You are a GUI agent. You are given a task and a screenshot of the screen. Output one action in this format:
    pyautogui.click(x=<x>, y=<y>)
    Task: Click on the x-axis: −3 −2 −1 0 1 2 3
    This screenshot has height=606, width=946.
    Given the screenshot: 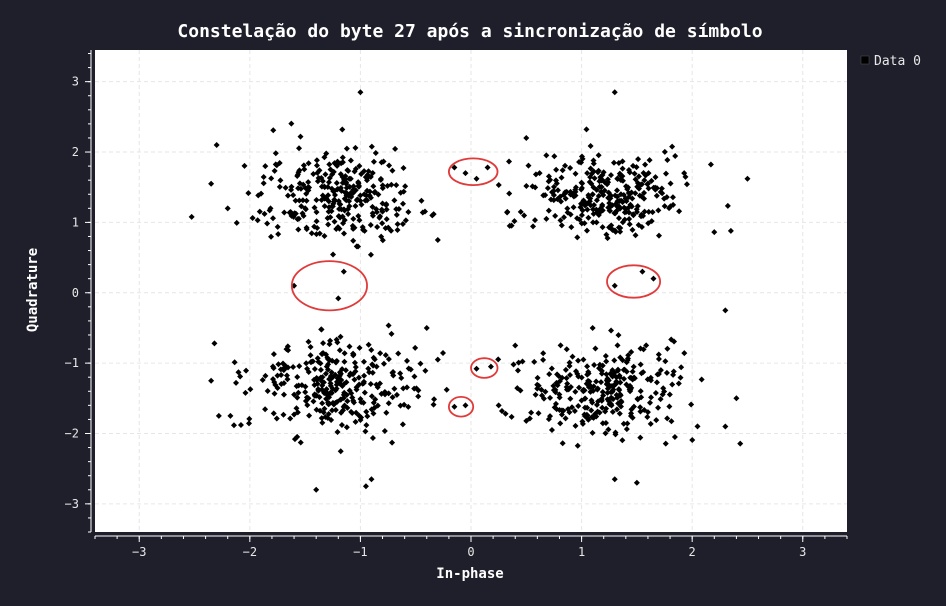 What is the action you would take?
    pyautogui.click(x=471, y=547)
    